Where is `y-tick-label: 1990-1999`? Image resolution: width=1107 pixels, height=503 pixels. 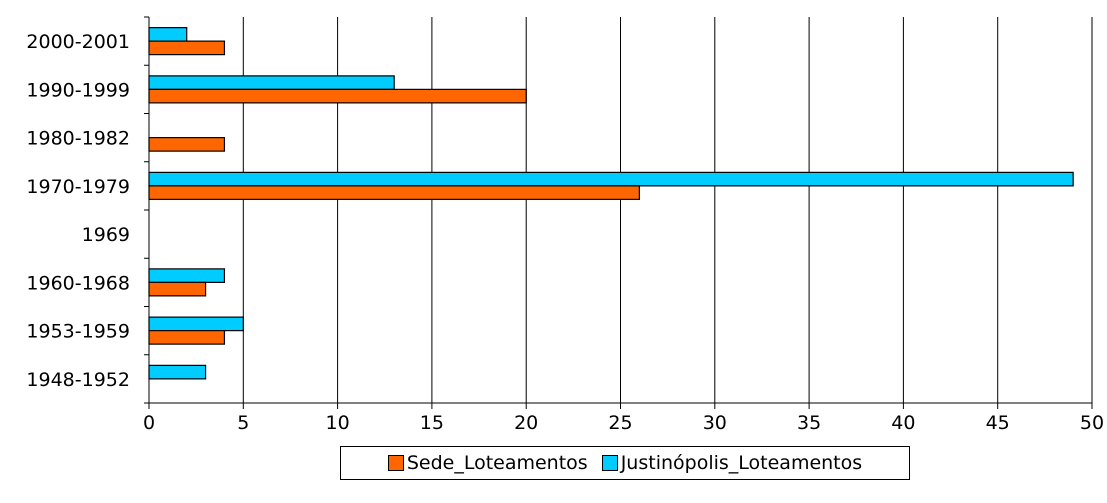 y-tick-label: 1990-1999 is located at coordinates (78, 90).